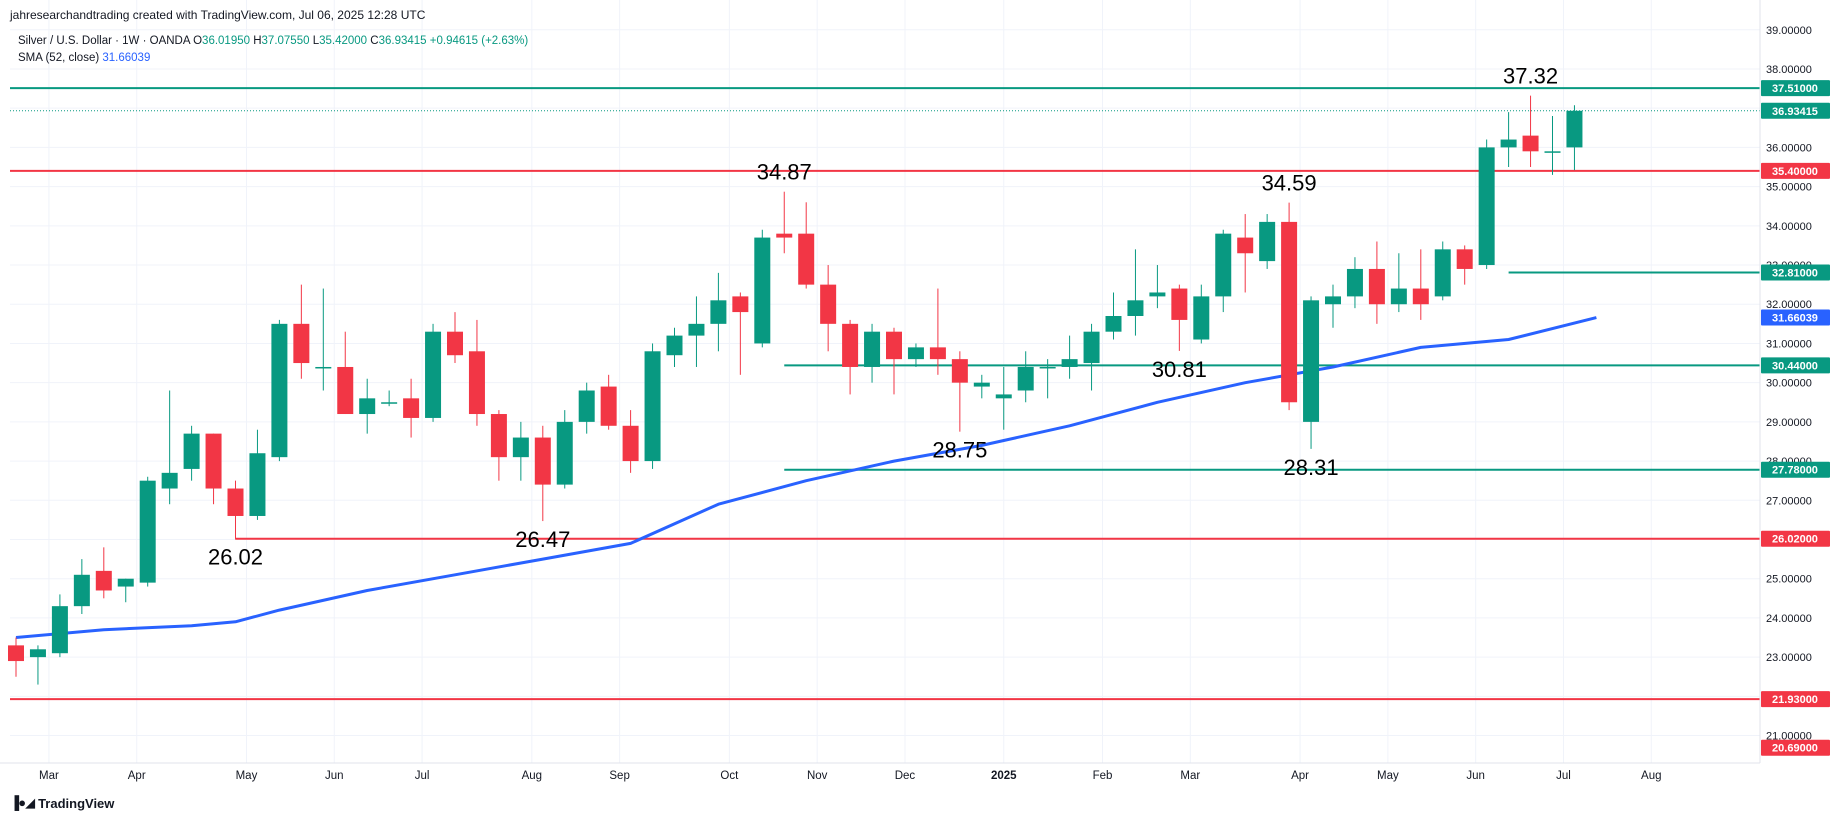 This screenshot has width=1835, height=820. Describe the element at coordinates (1795, 540) in the screenshot. I see `level-label: 26.02000` at that location.